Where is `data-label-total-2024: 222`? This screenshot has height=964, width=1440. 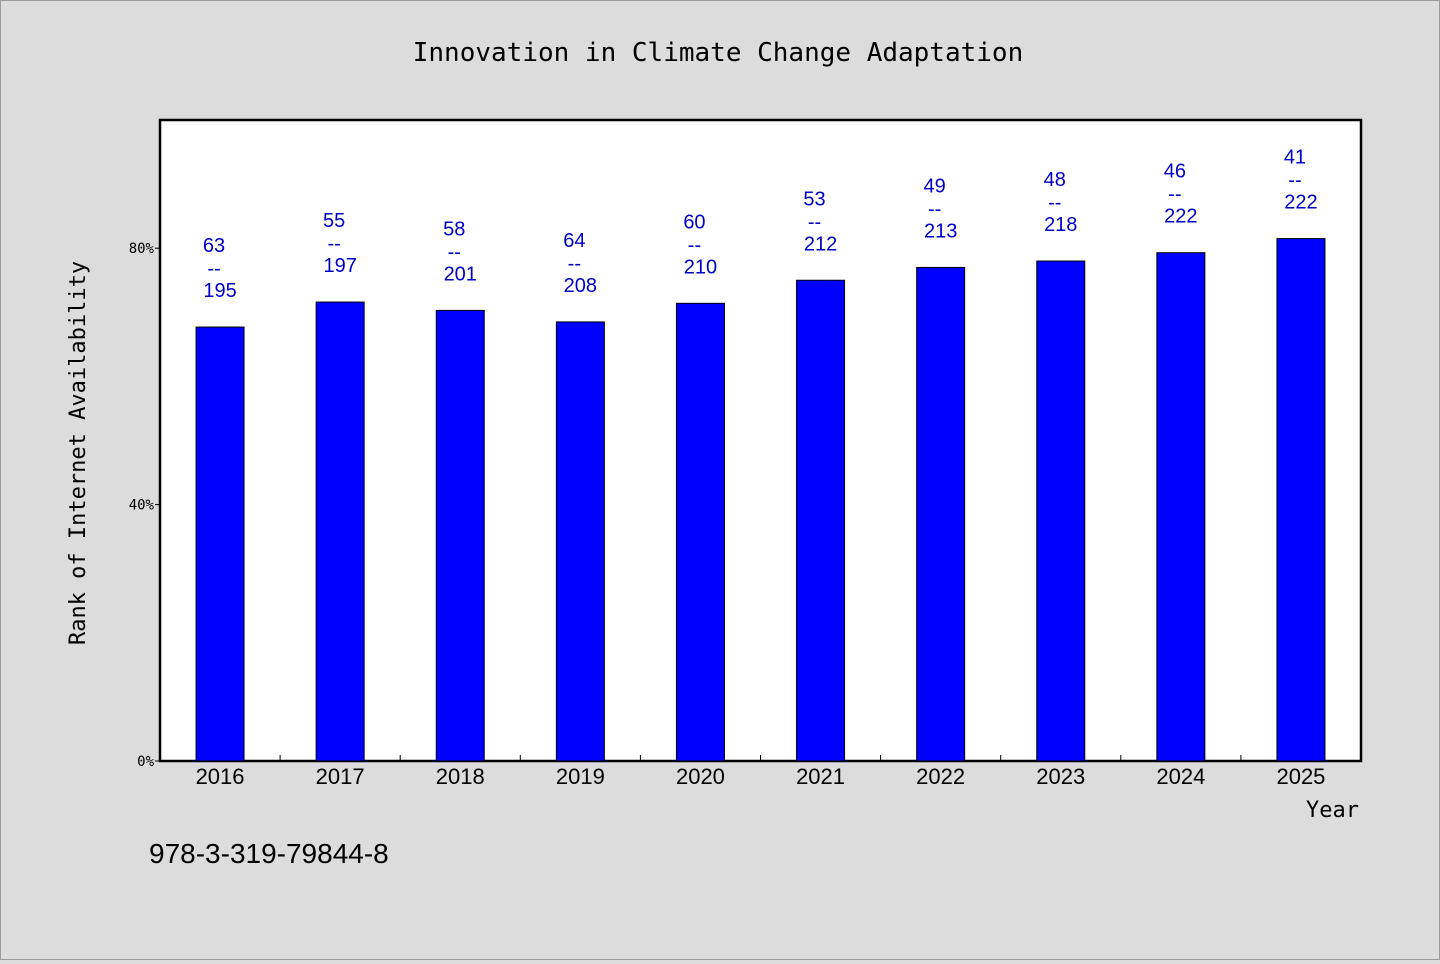
data-label-total-2024: 222 is located at coordinates (1180, 217).